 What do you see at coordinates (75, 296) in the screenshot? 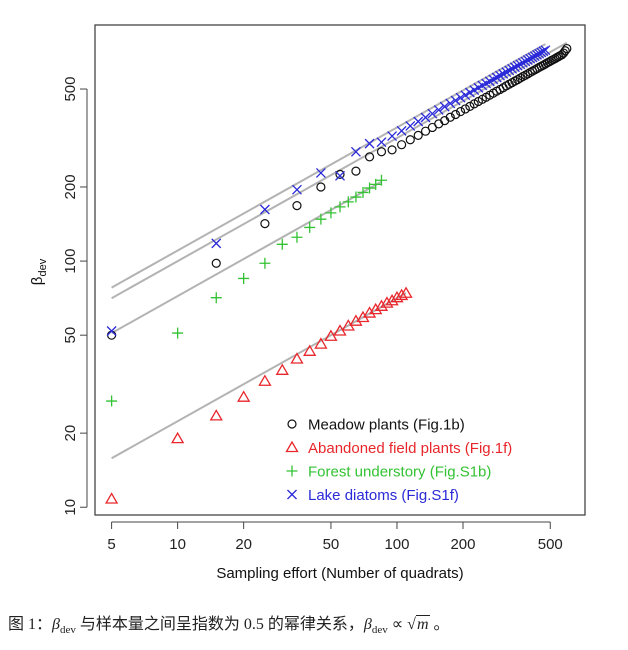
I see `y-axis: 10 20 50 100 200 500` at bounding box center [75, 296].